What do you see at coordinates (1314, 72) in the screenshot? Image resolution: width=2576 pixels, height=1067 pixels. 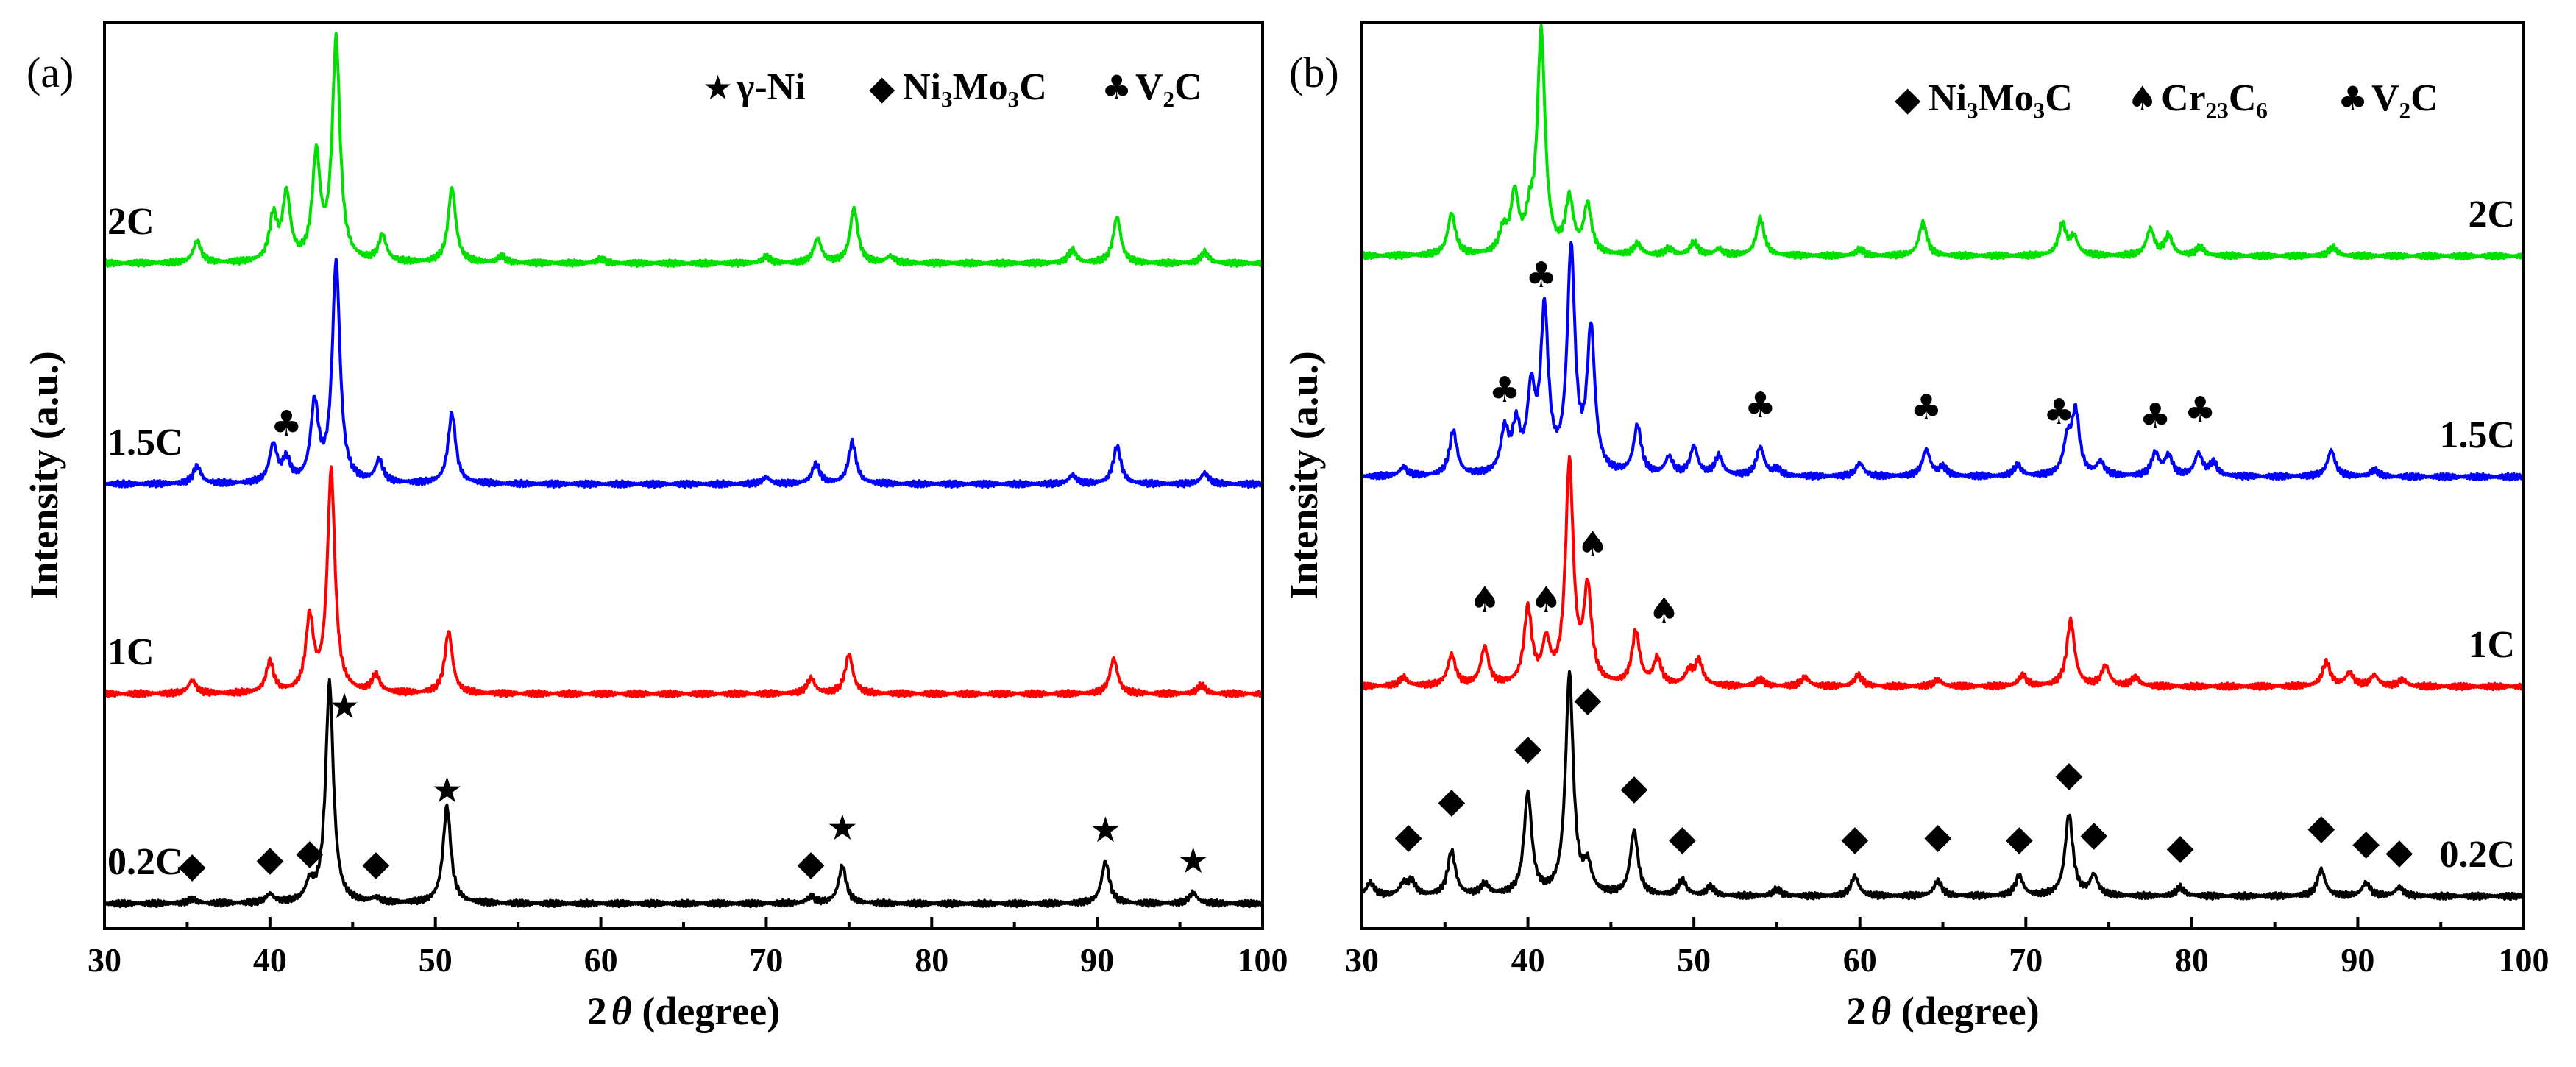 I see `panel-label: (b)` at bounding box center [1314, 72].